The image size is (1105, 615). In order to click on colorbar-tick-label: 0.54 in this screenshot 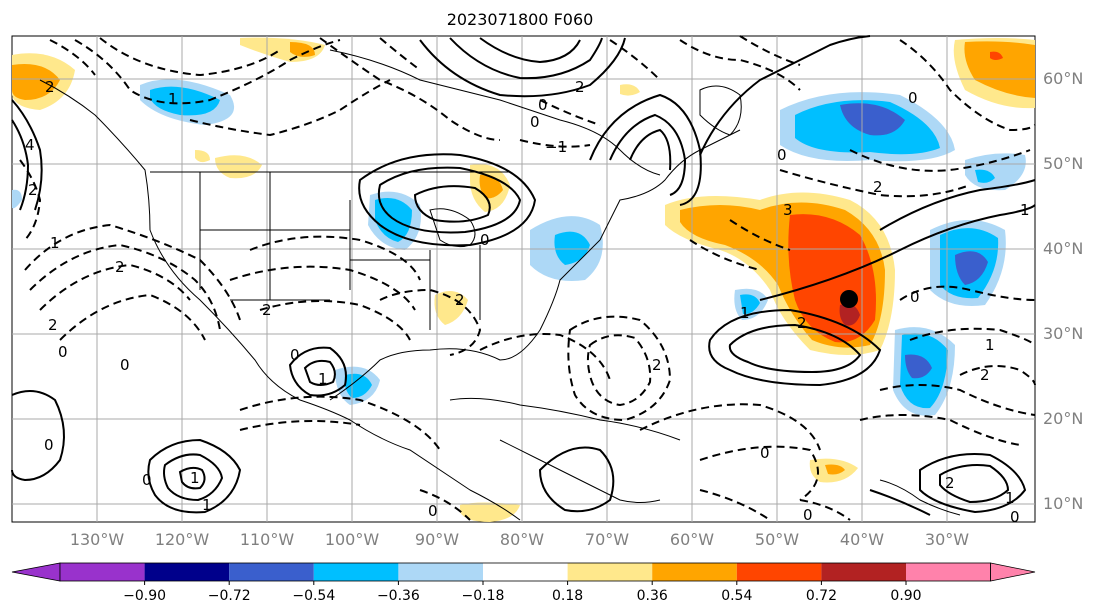, I will do `click(736, 596)`.